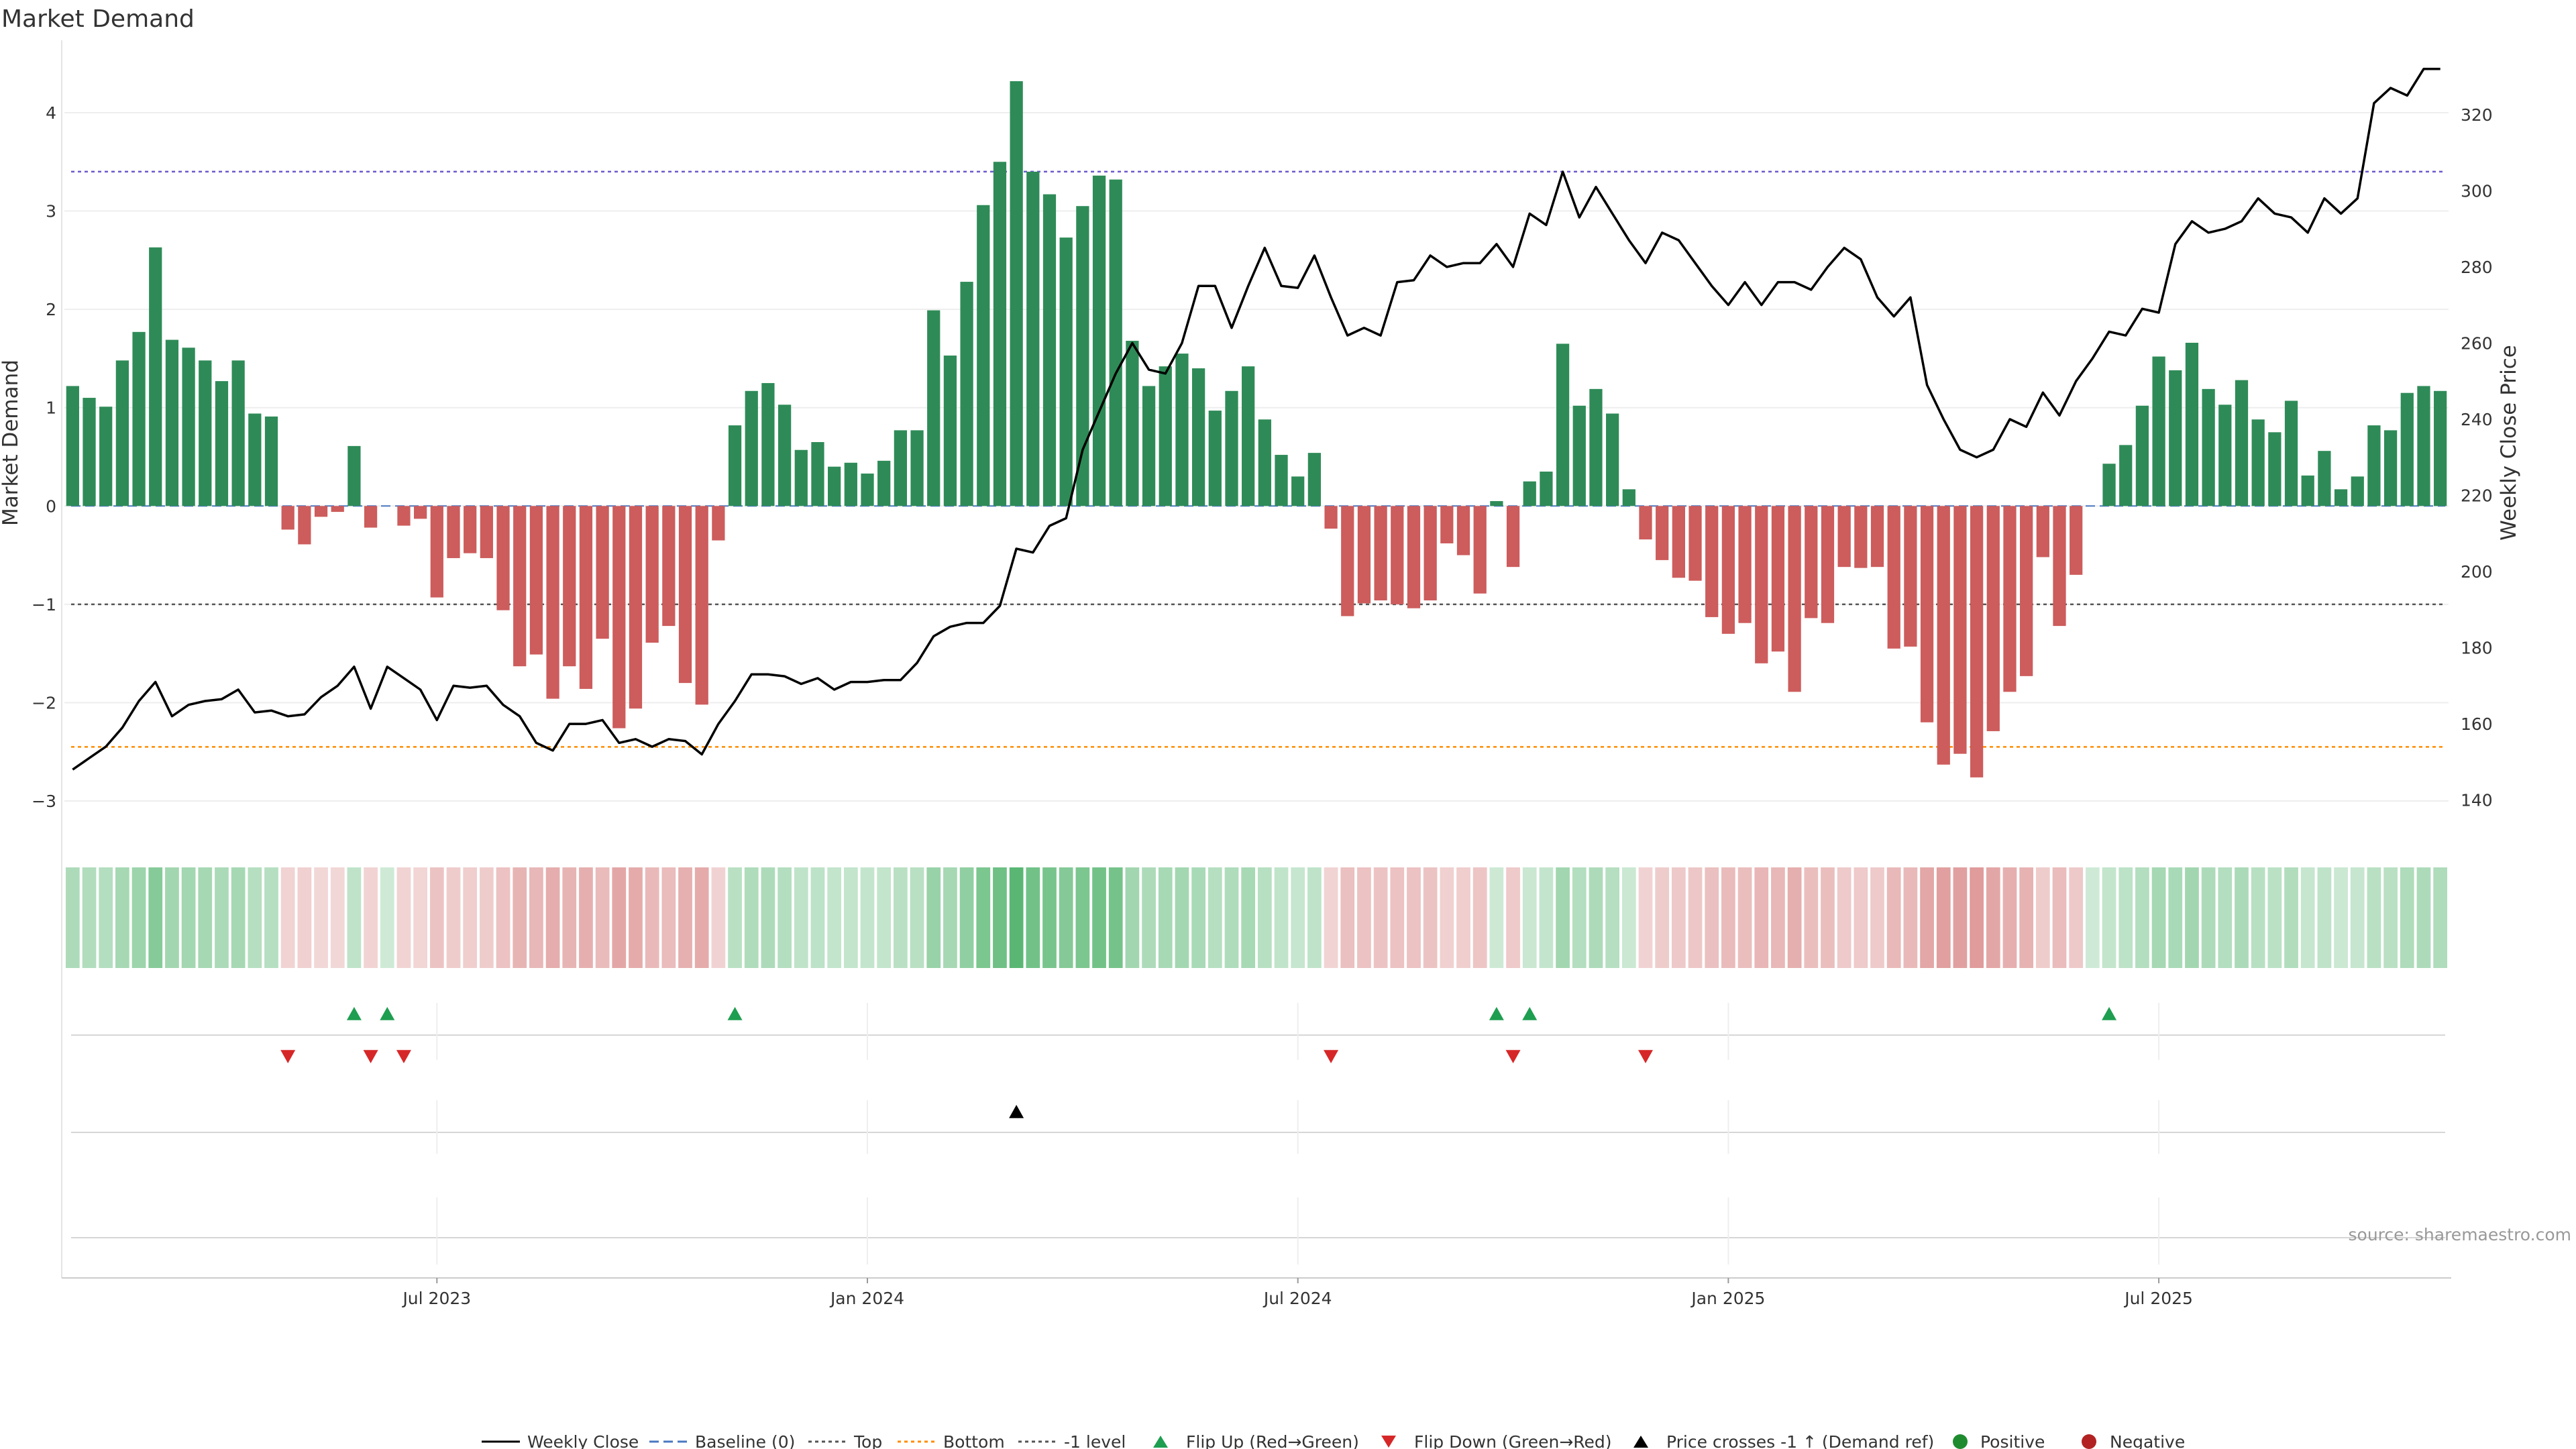 The width and height of the screenshot is (2576, 1449). What do you see at coordinates (745, 1440) in the screenshot?
I see `legend-baseline-label: Baseline (0)` at bounding box center [745, 1440].